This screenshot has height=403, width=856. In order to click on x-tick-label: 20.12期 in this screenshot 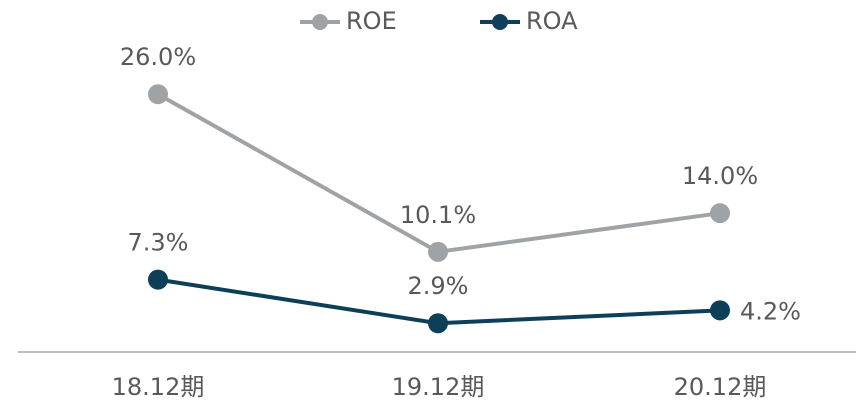, I will do `click(720, 387)`.